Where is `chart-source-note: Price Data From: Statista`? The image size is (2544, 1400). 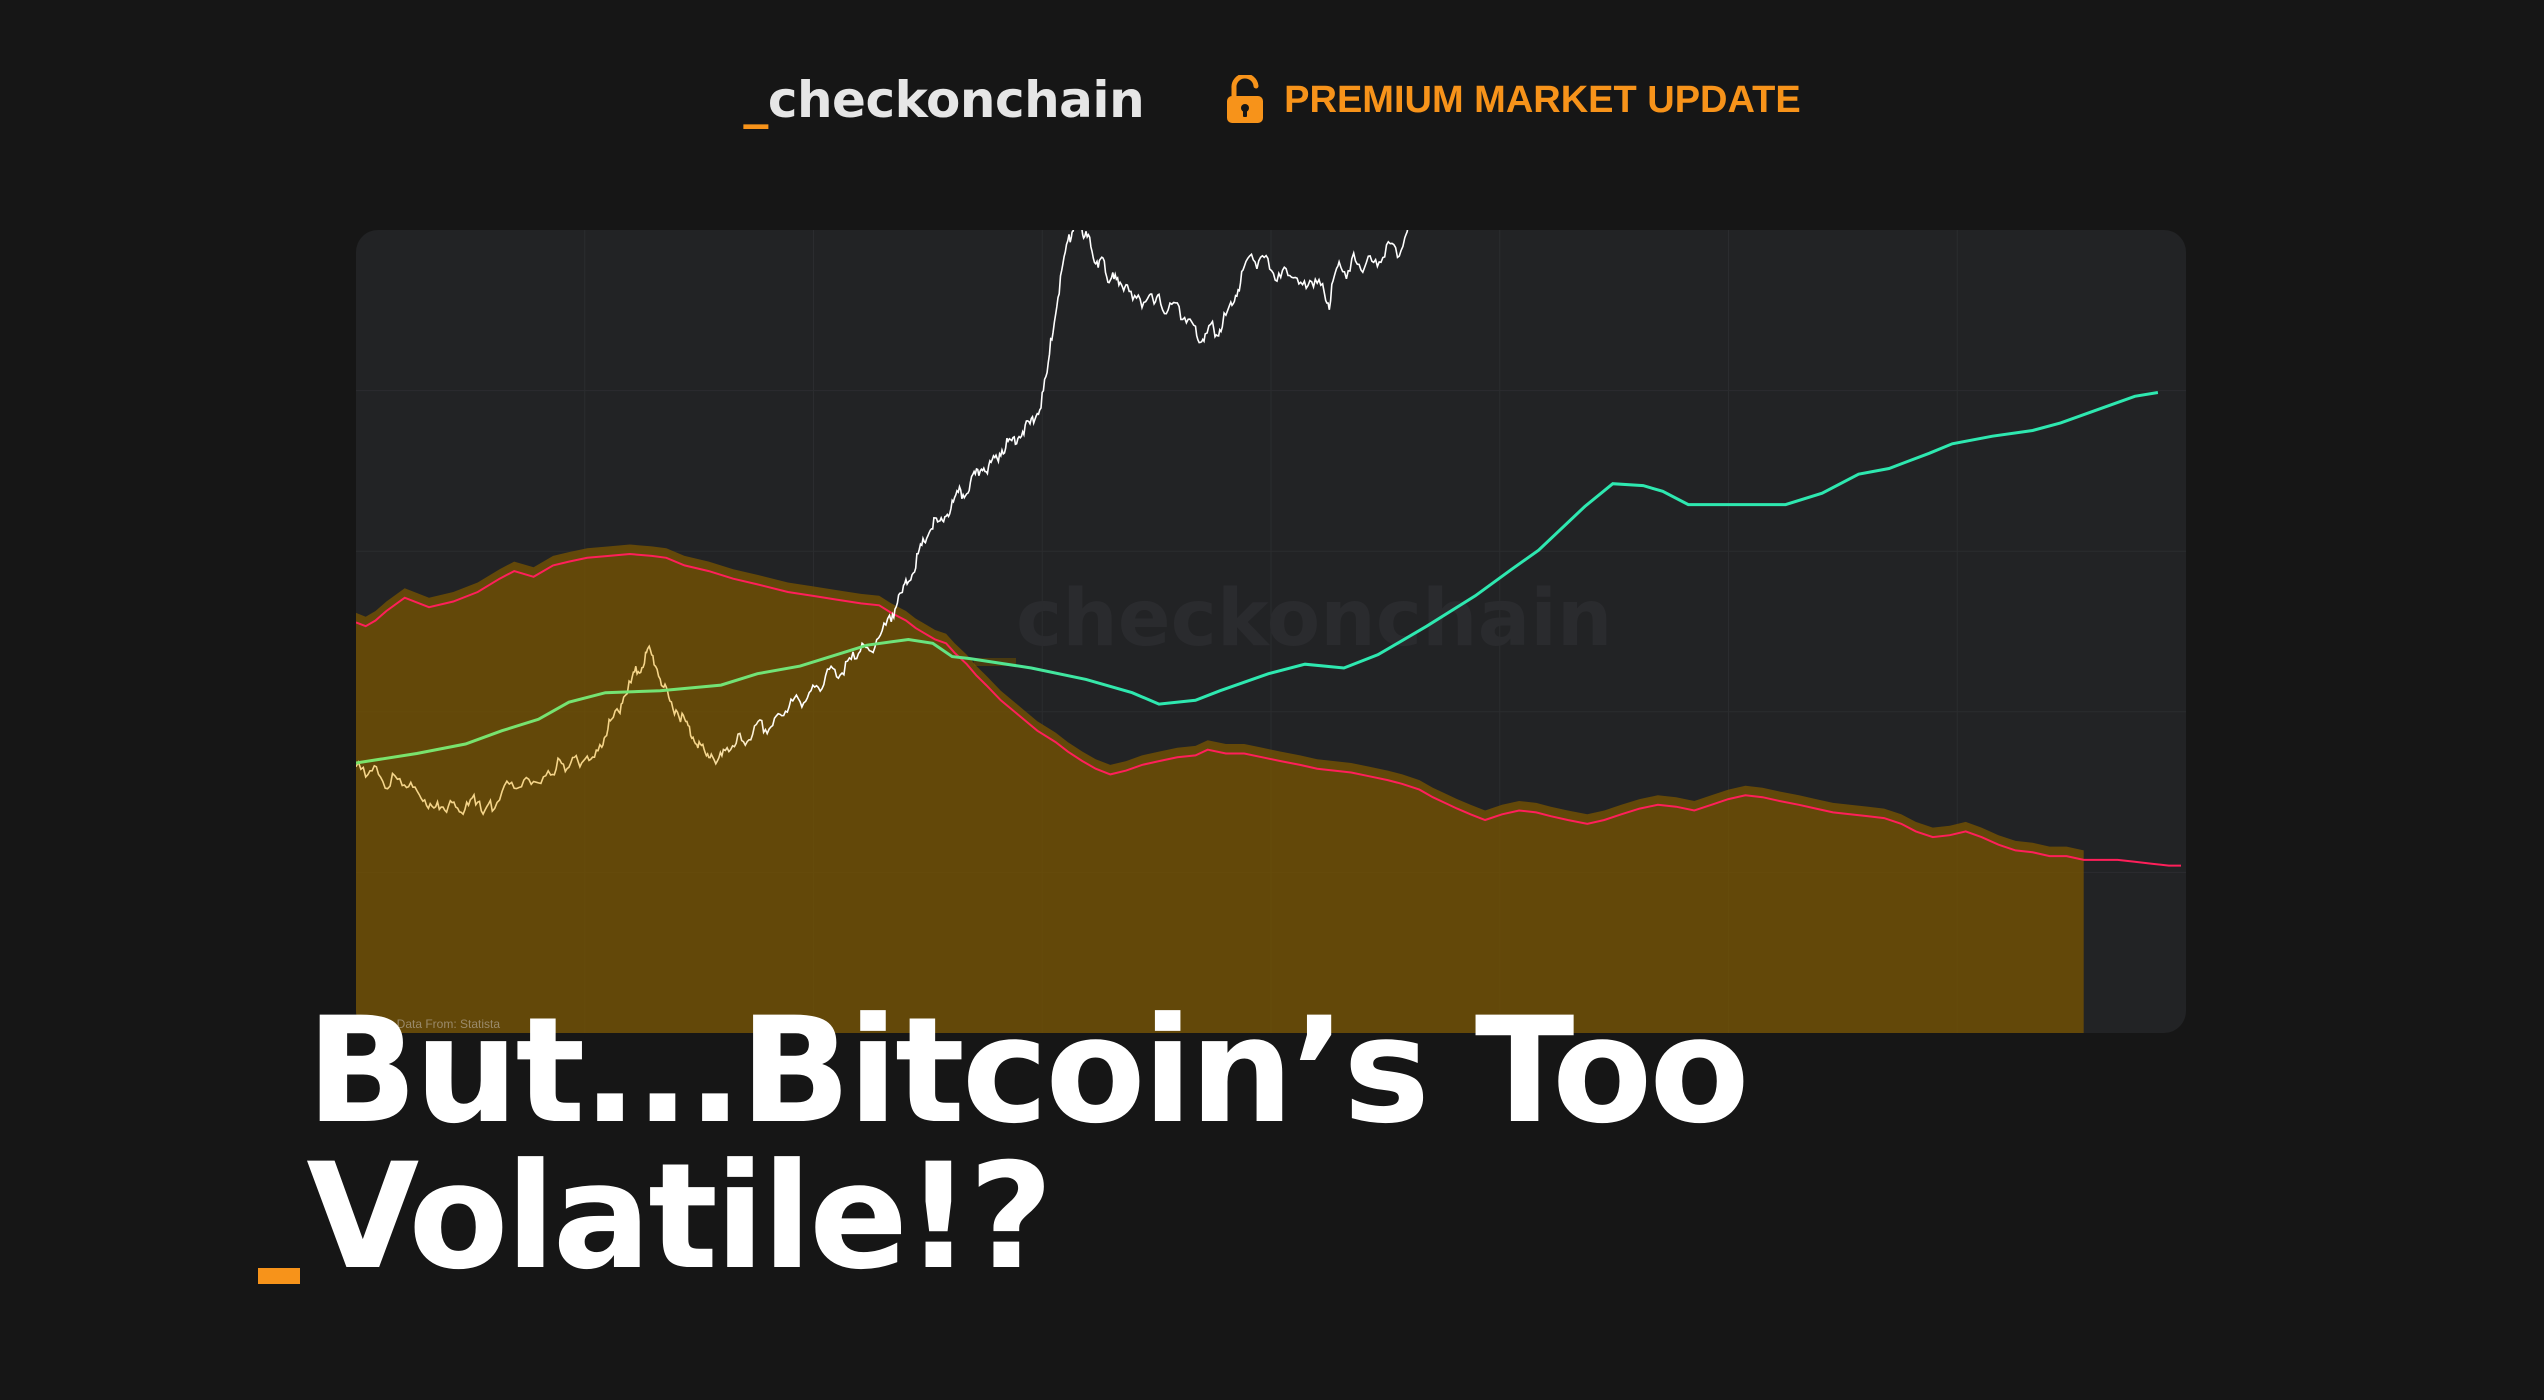 chart-source-note: Price Data From: Statista is located at coordinates (433, 1024).